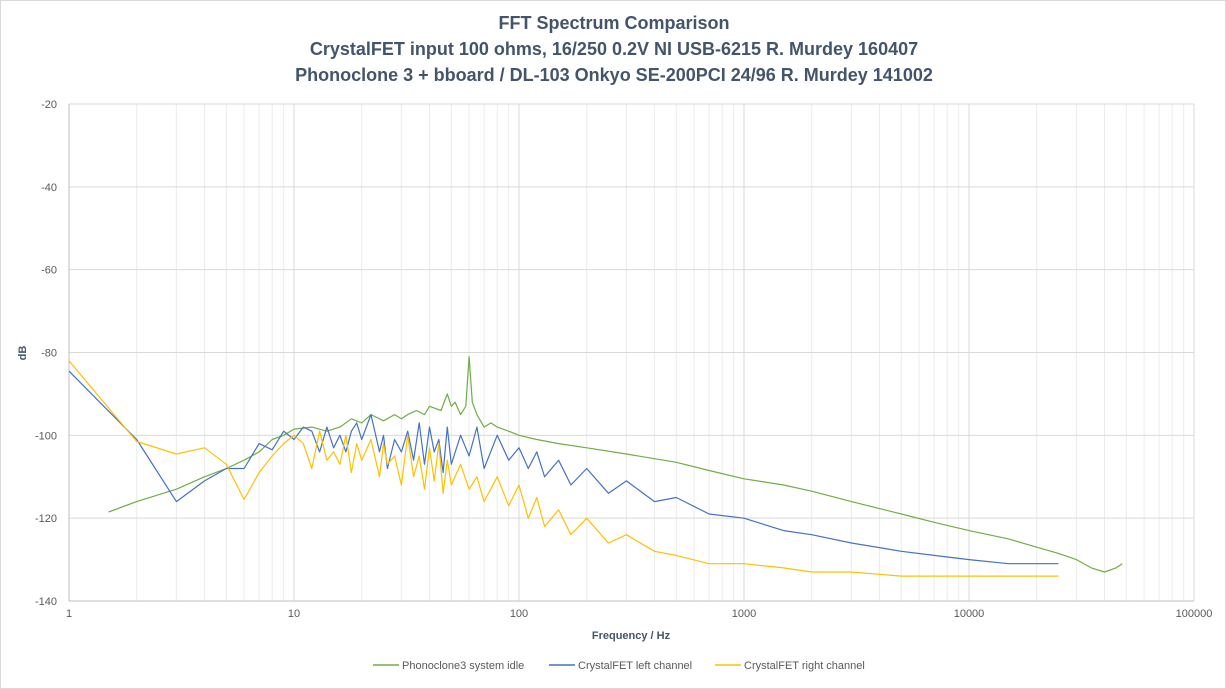  I want to click on y-tick-label: -40, so click(49, 188).